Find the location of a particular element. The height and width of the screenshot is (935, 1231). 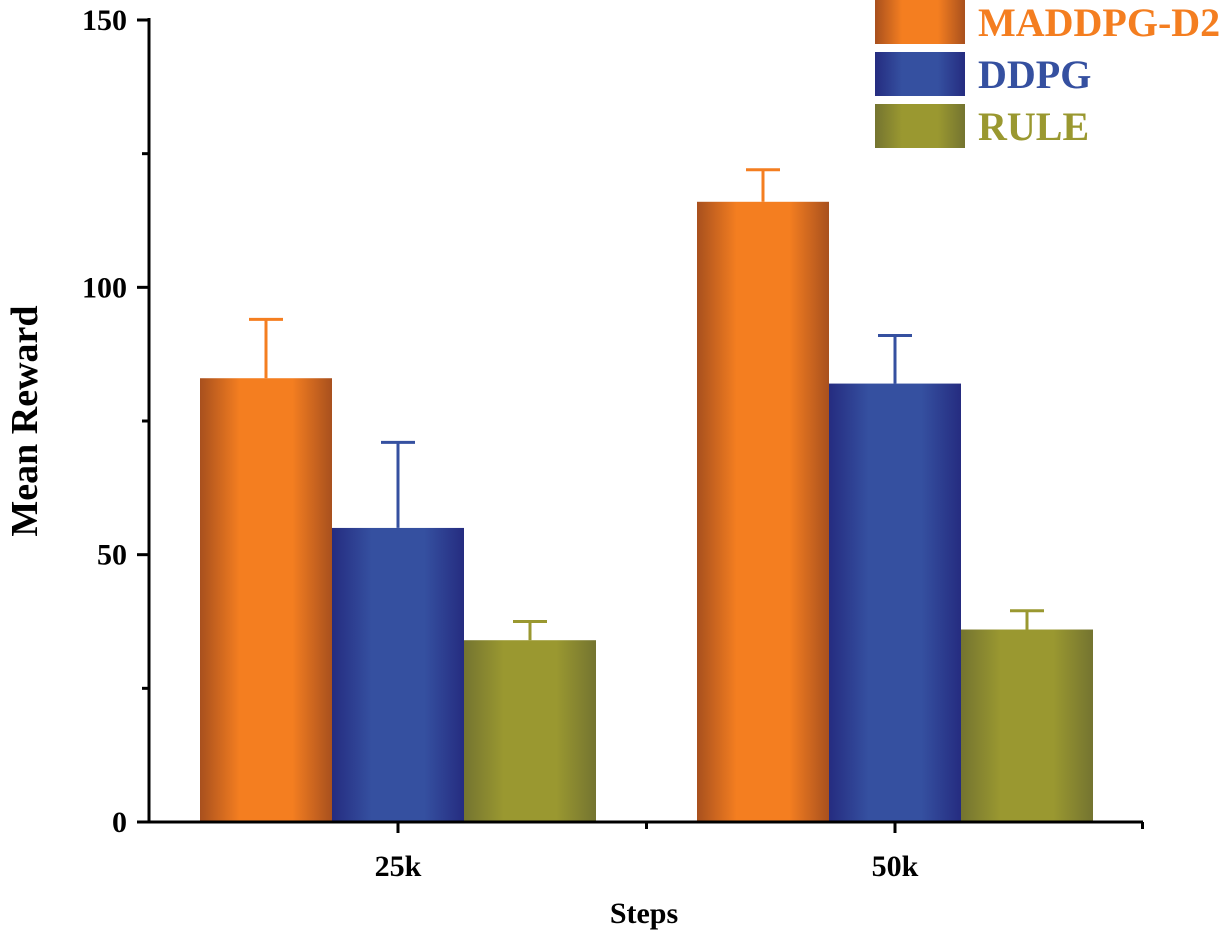

legend-label: RULE is located at coordinates (1033, 126).